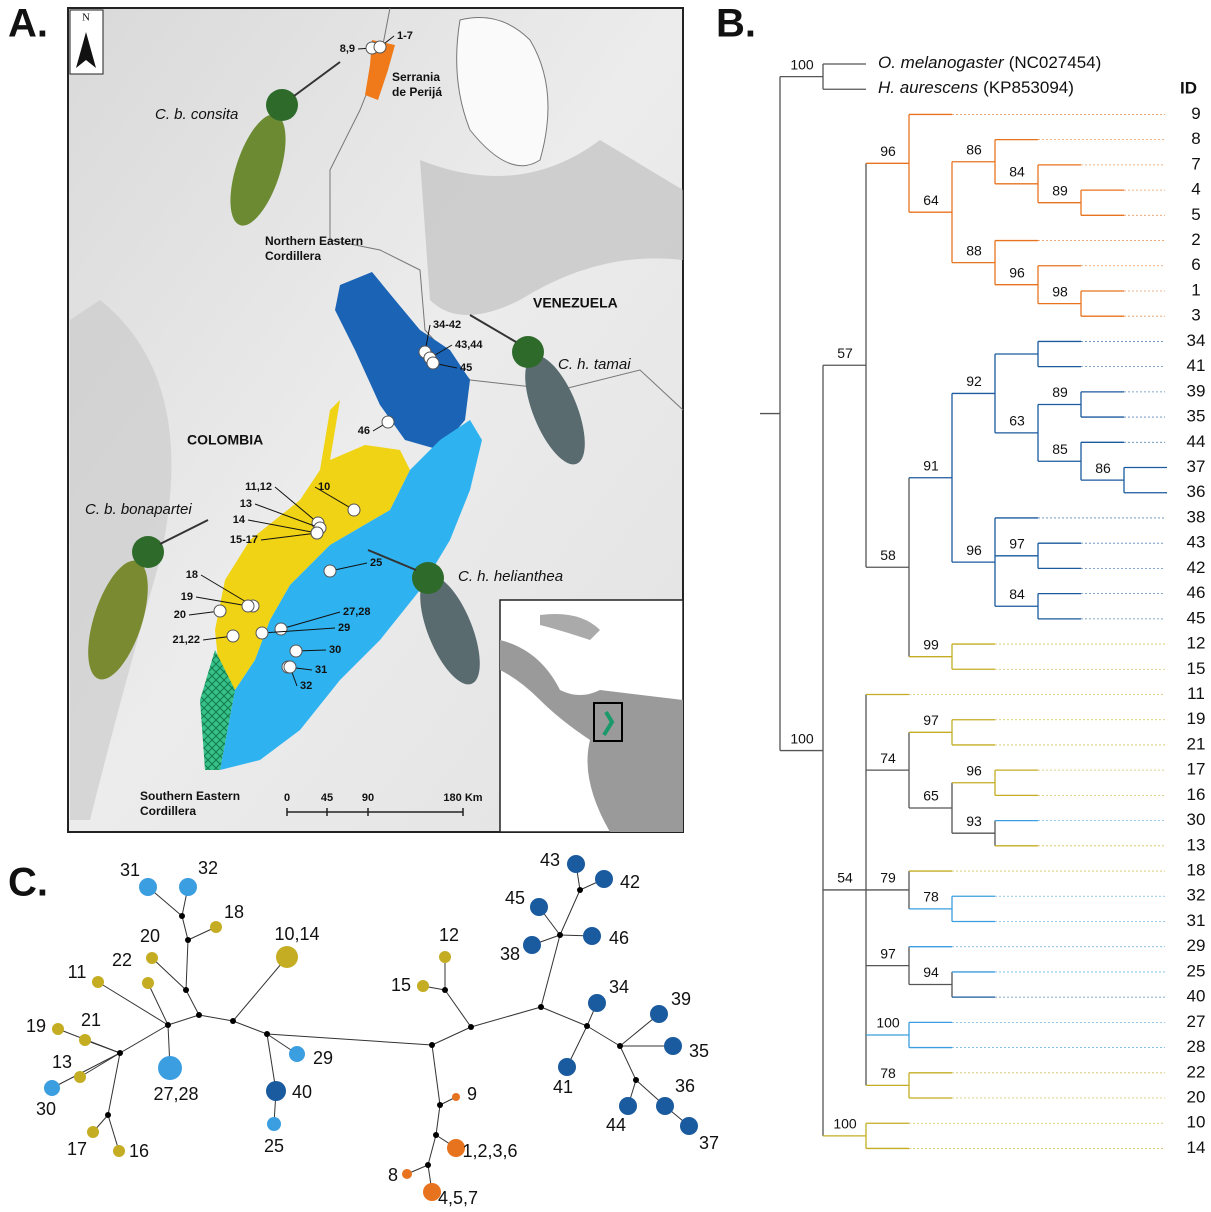  Describe the element at coordinates (974, 821) in the screenshot. I see `support: 93` at that location.